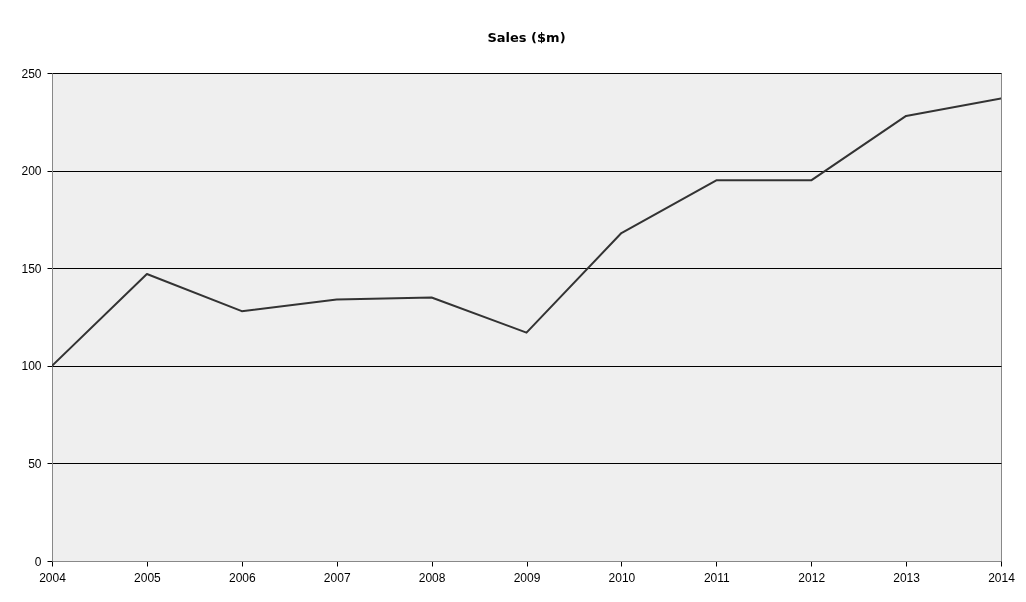 Image resolution: width=1026 pixels, height=602 pixels. Describe the element at coordinates (622, 577) in the screenshot. I see `x-tick-label: 2010` at that location.